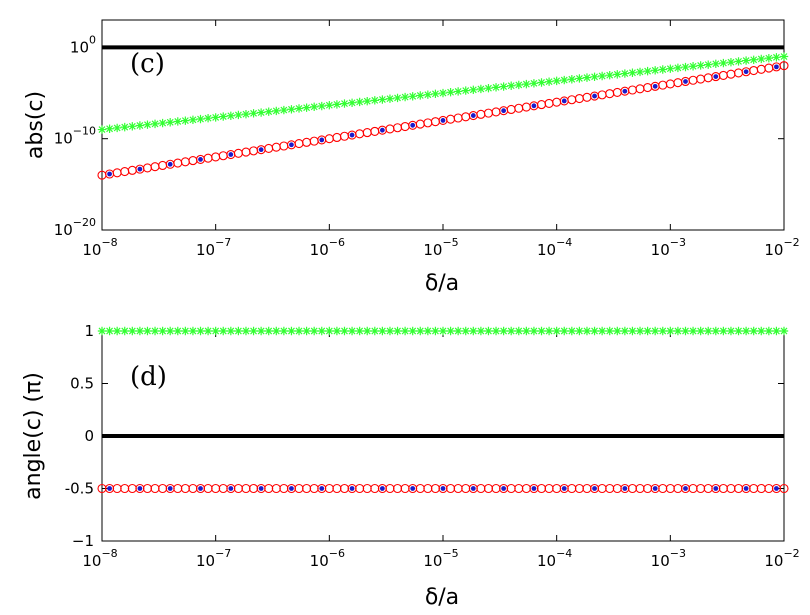 This screenshot has width=810, height=615. What do you see at coordinates (83, 44) in the screenshot?
I see `y-tick-label: 100` at bounding box center [83, 44].